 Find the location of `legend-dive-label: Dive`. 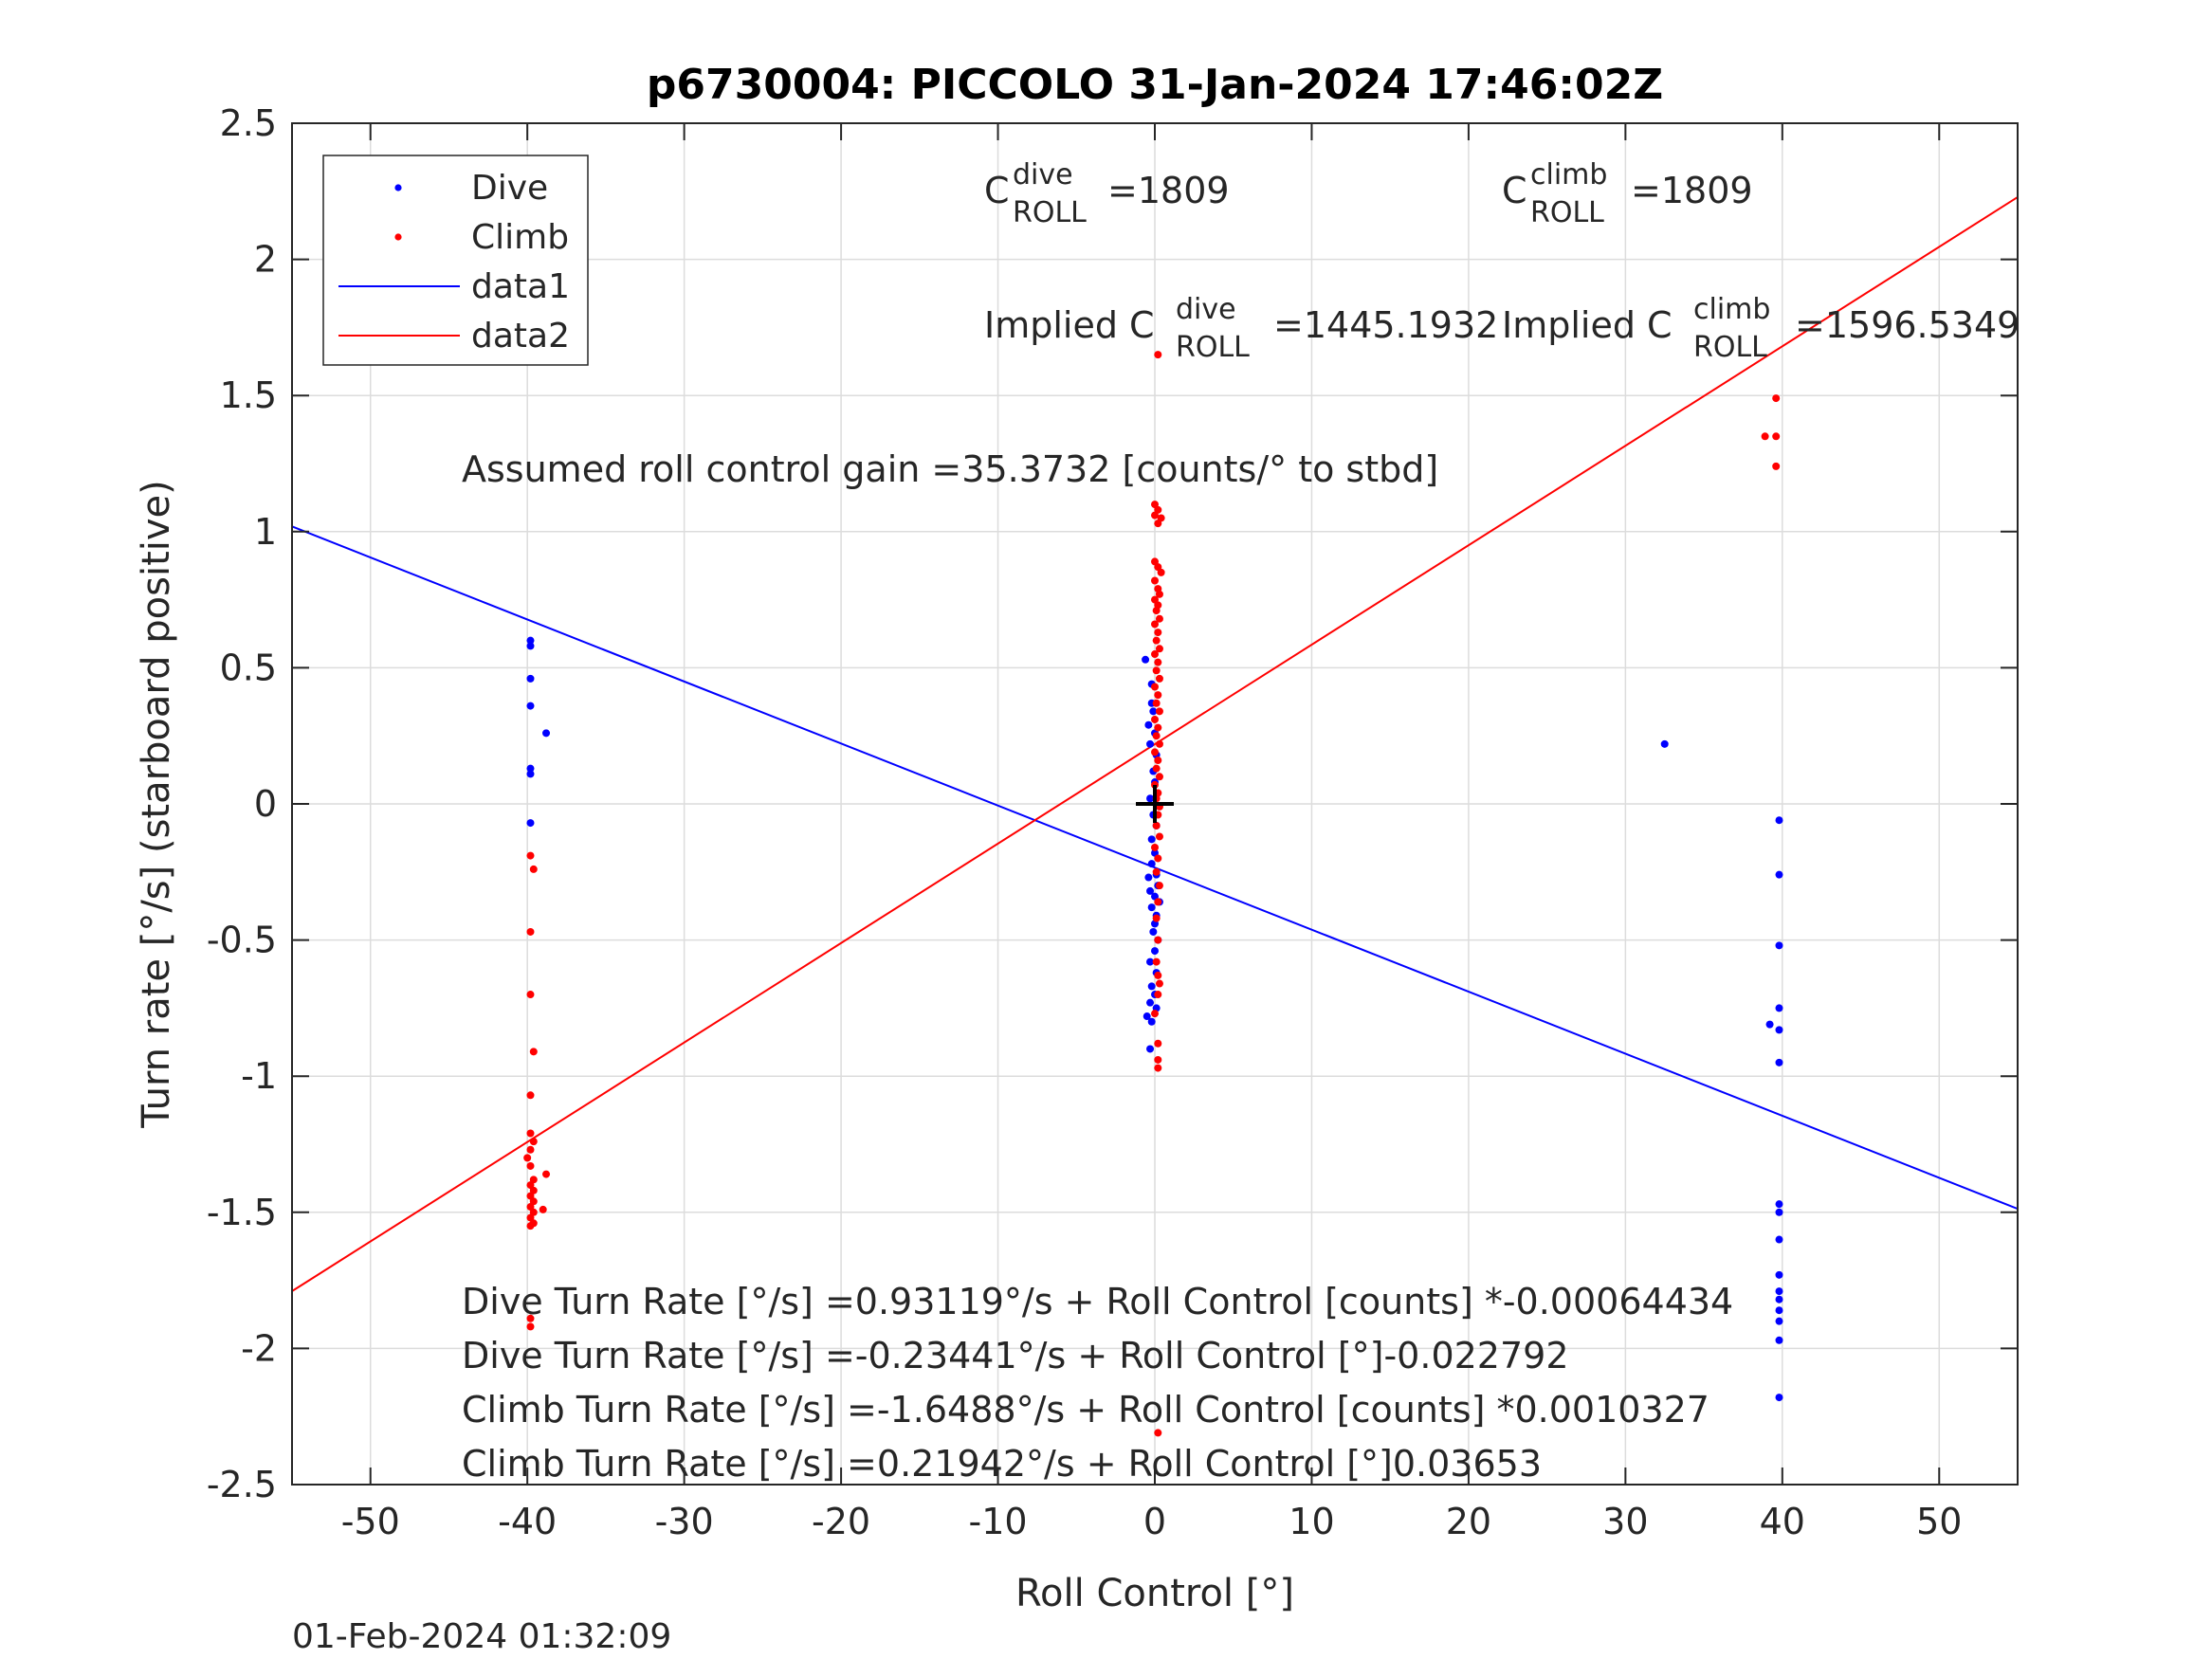

legend-dive-label: Dive is located at coordinates (509, 188).